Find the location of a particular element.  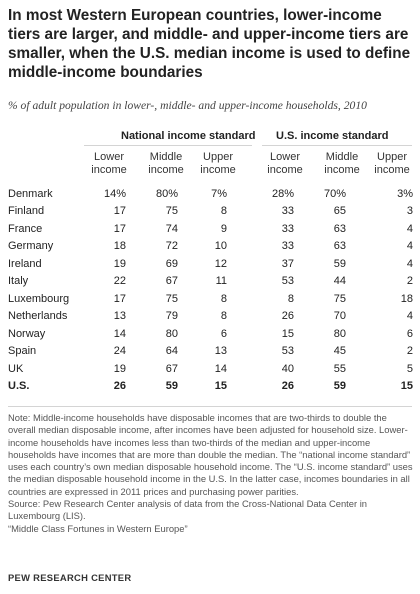

table-row: Netherlands 13 79 8 26 70 4 is located at coordinates (210, 316).